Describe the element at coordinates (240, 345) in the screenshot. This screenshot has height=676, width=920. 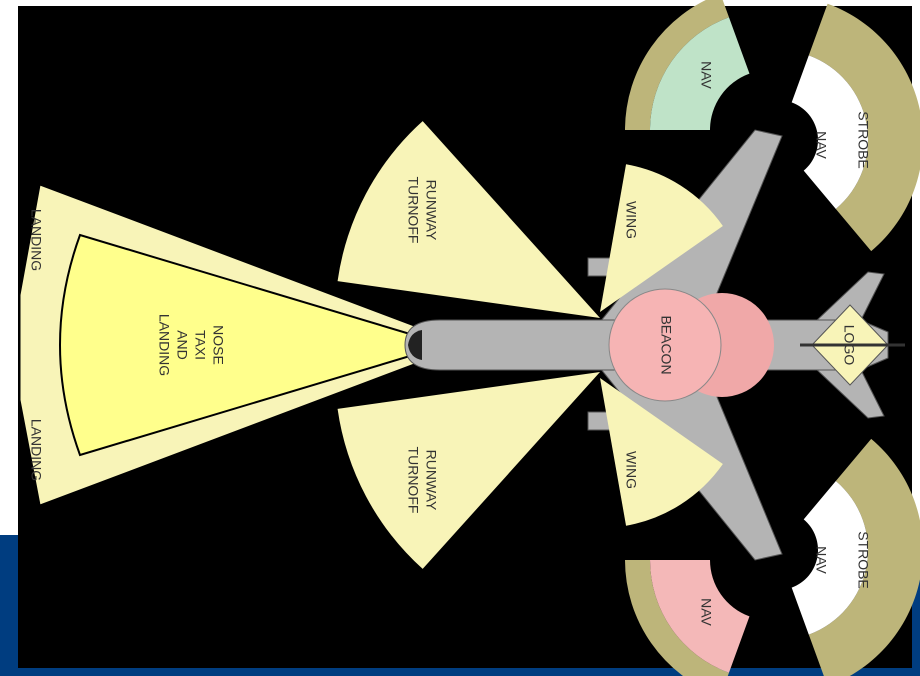
I see `nose-taxi-beam` at that location.